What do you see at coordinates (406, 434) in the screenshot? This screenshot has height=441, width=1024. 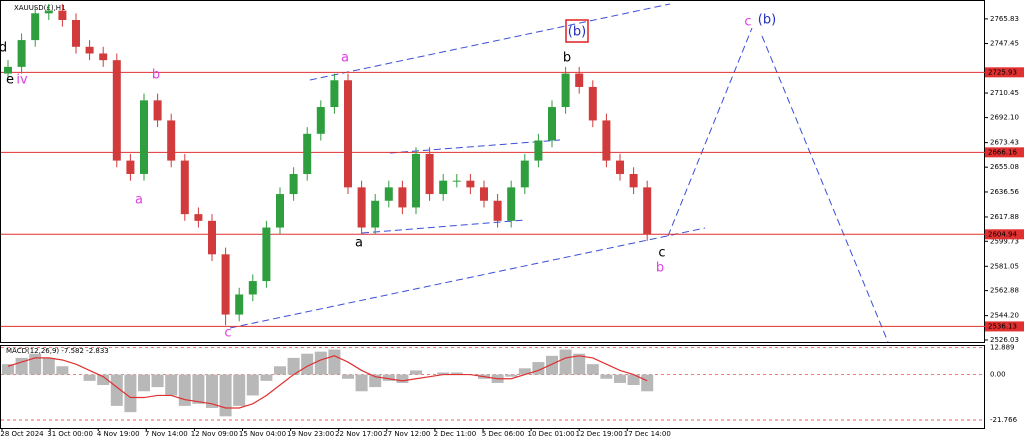 I see `x-tick-label: 27 Nov 12:00` at bounding box center [406, 434].